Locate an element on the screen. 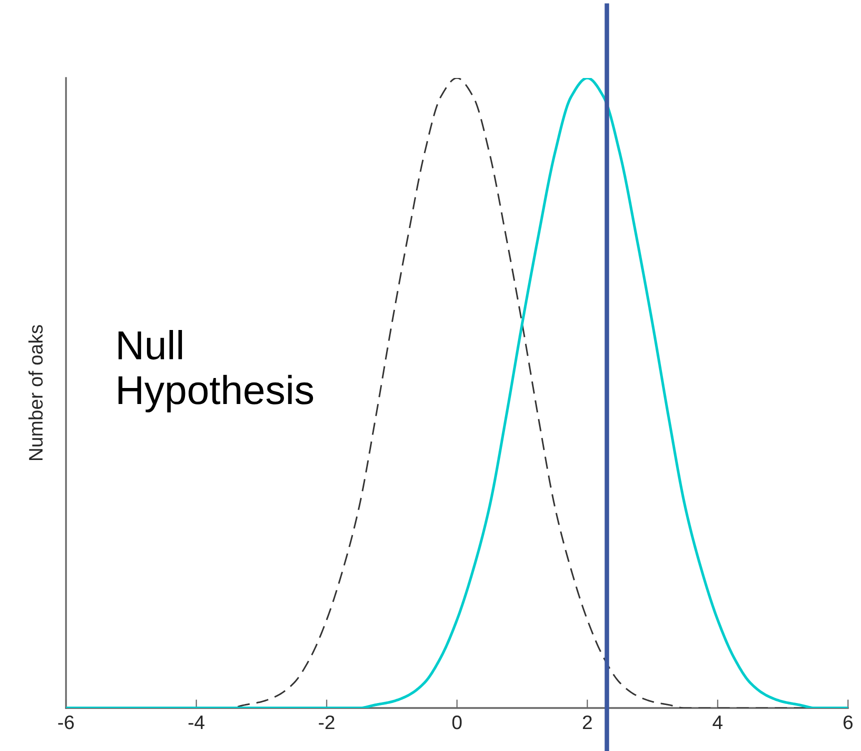 This screenshot has height=751, width=861. x-tick-label: 2 is located at coordinates (587, 722).